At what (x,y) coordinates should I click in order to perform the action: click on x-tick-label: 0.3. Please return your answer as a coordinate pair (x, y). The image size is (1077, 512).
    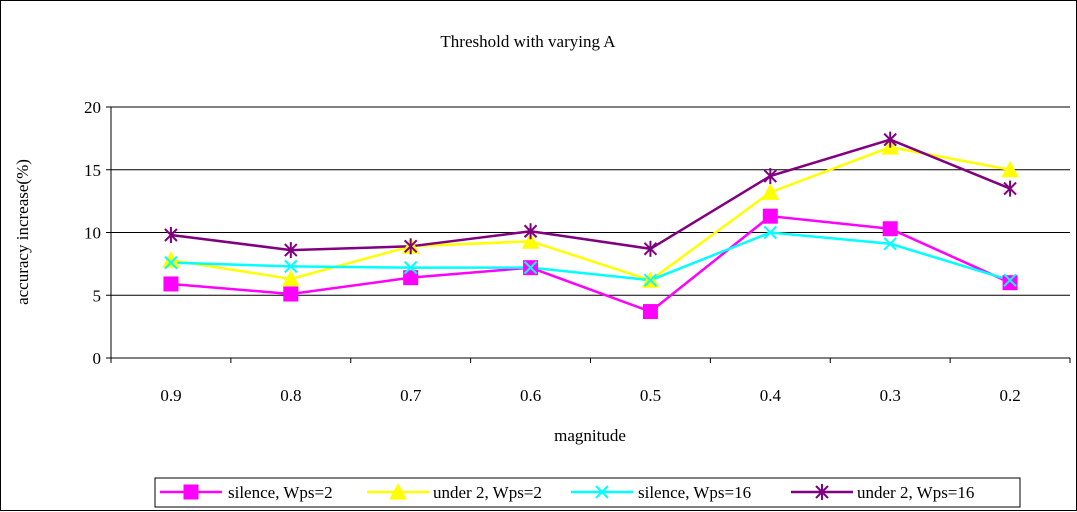
    Looking at the image, I should click on (890, 395).